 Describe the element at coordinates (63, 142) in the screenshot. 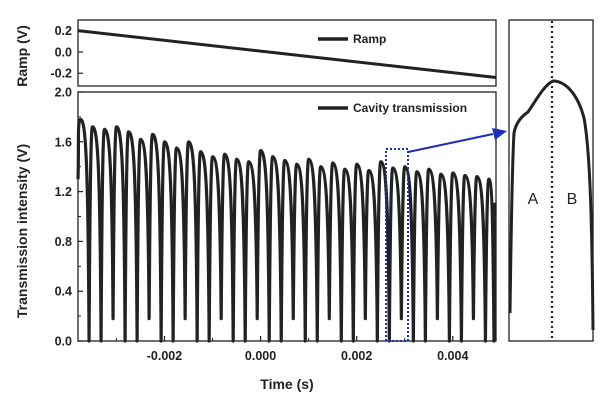

I see `transmission-y-tick-label: 1.6` at that location.